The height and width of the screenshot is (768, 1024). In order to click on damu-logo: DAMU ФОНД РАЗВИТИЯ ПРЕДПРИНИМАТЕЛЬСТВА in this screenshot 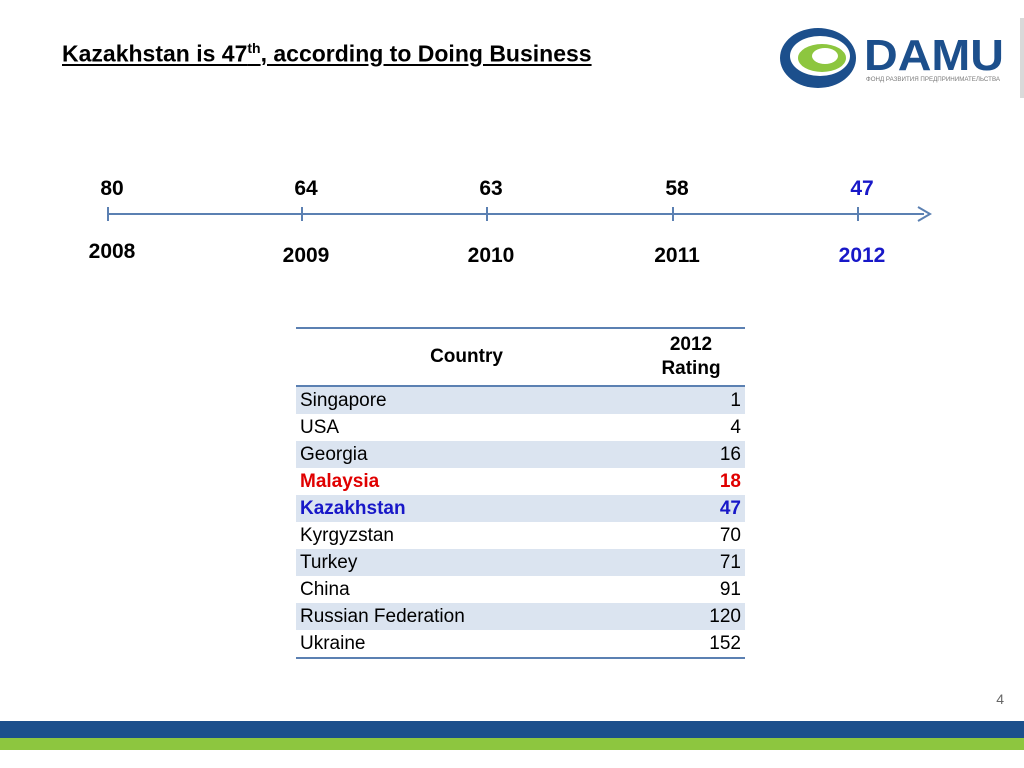, I will do `click(892, 58)`.